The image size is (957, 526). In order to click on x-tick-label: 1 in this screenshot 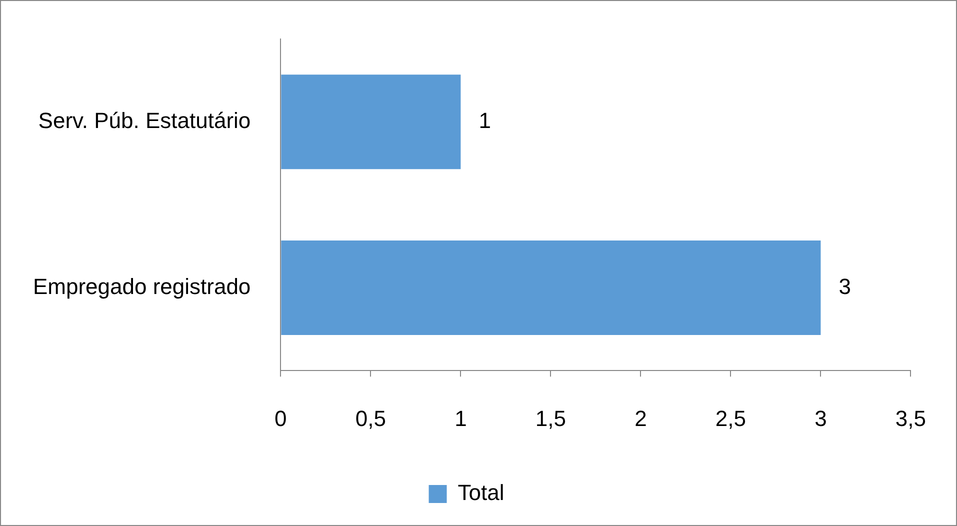, I will do `click(460, 418)`.